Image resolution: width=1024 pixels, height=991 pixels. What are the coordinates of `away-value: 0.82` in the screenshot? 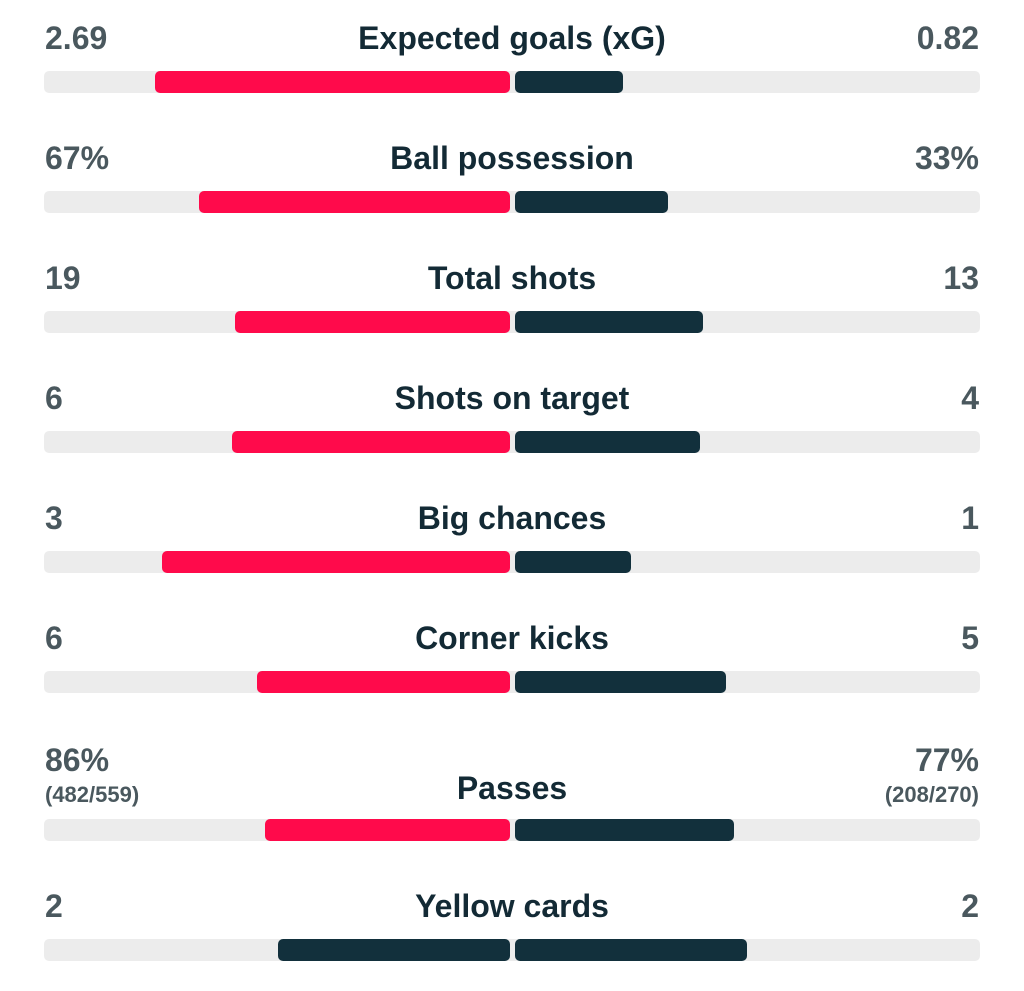 It's located at (947, 38).